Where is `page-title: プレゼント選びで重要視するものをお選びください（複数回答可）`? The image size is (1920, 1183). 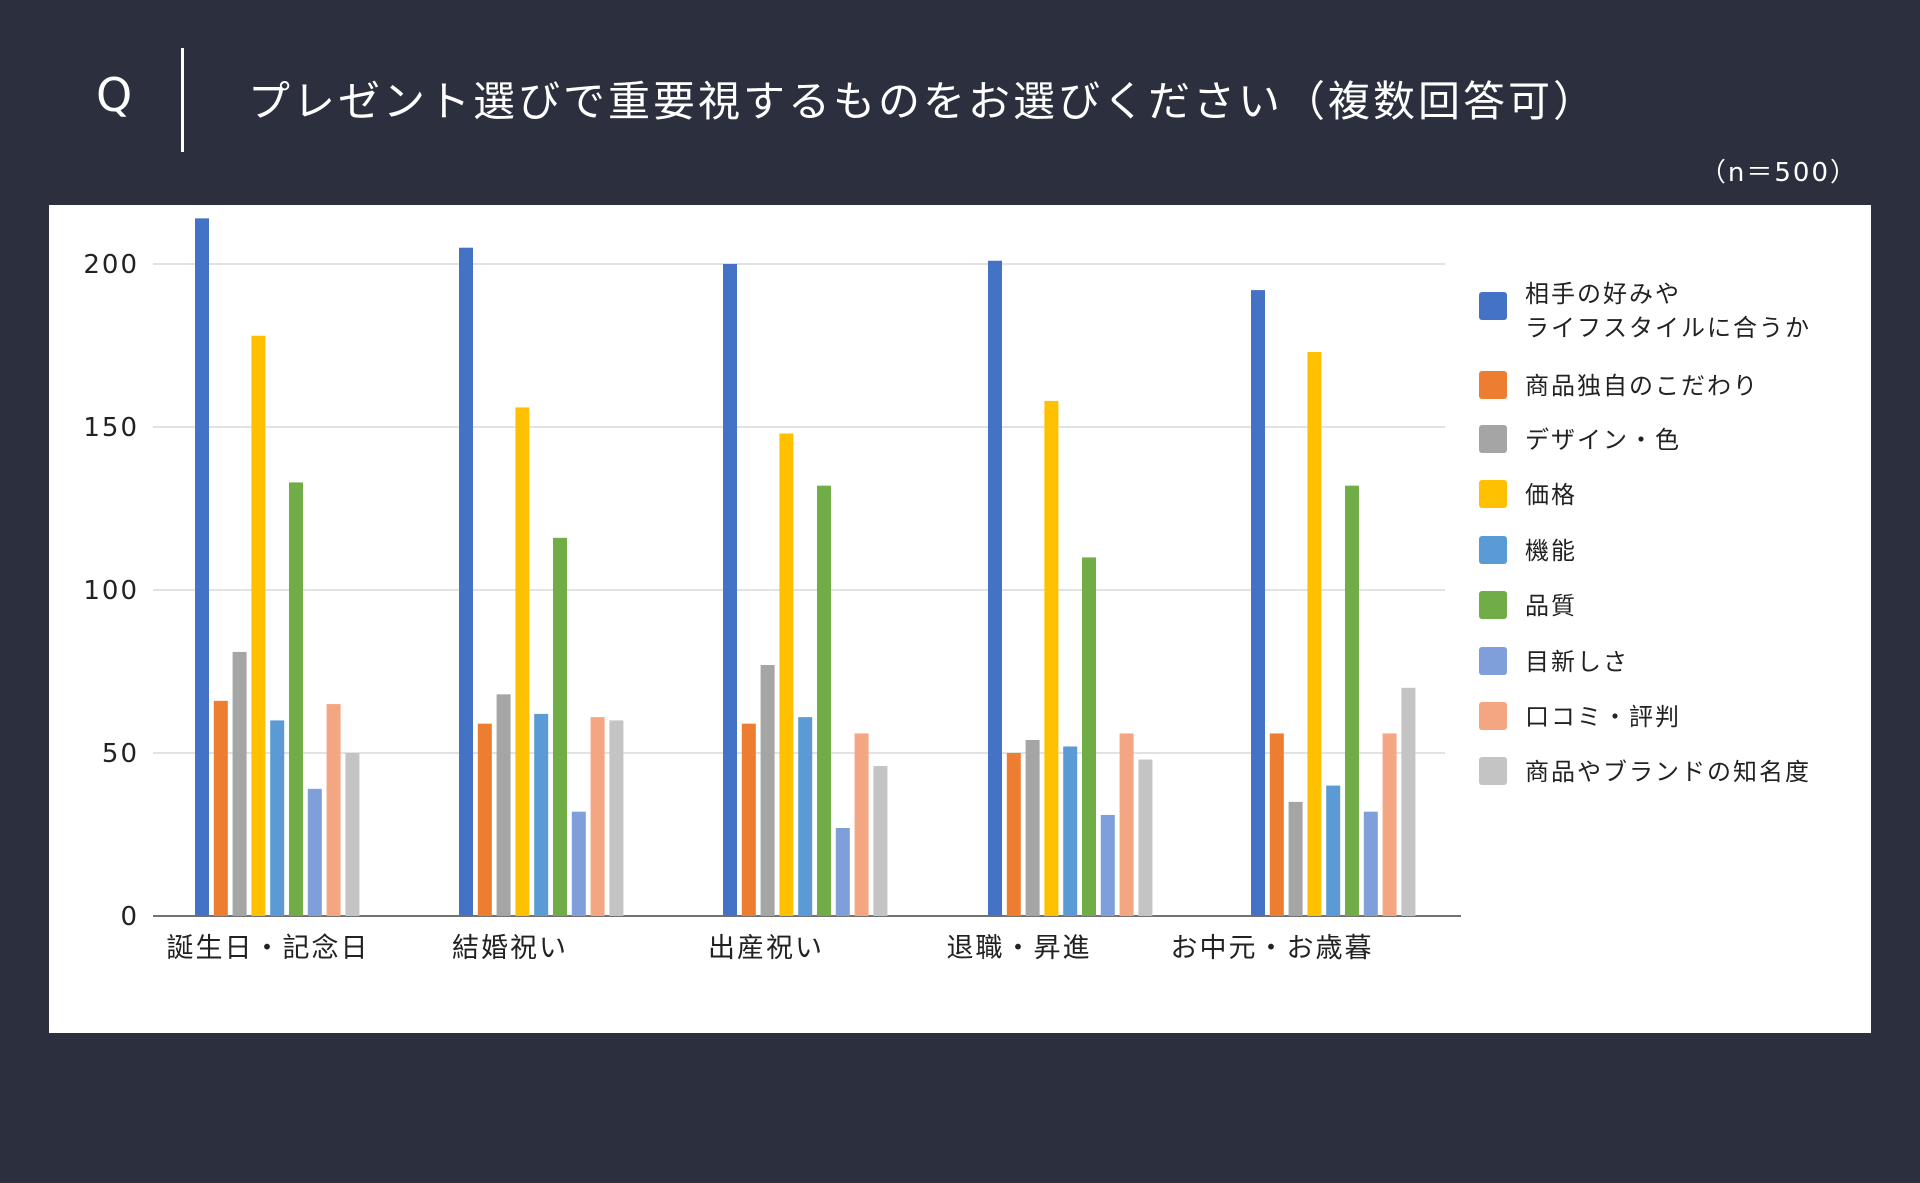
page-title: プレゼント選びで重要視するものをお選びください（複数回答可） is located at coordinates (923, 101).